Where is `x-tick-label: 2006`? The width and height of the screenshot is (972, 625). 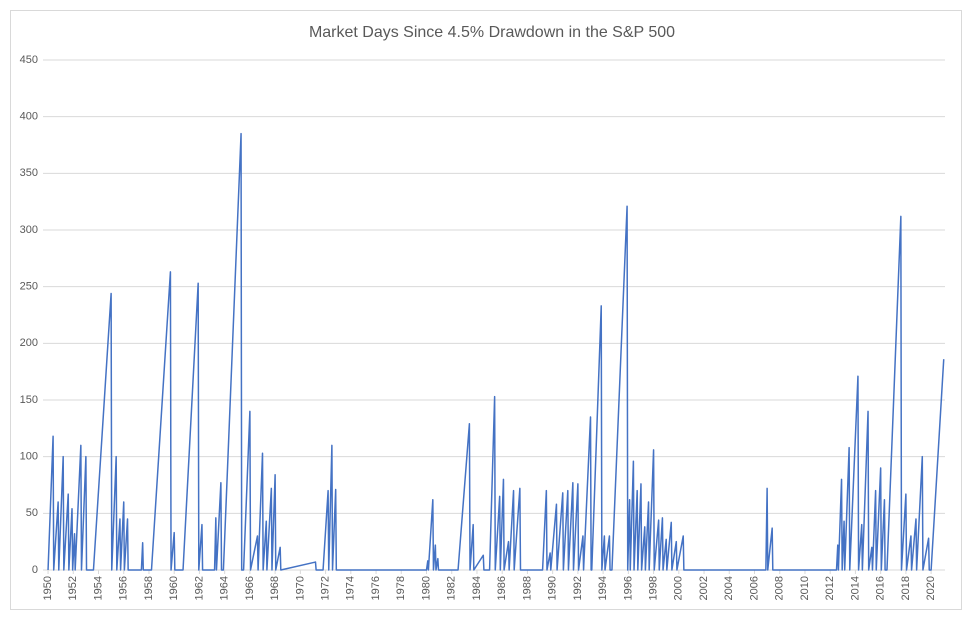 x-tick-label: 2006 is located at coordinates (754, 588).